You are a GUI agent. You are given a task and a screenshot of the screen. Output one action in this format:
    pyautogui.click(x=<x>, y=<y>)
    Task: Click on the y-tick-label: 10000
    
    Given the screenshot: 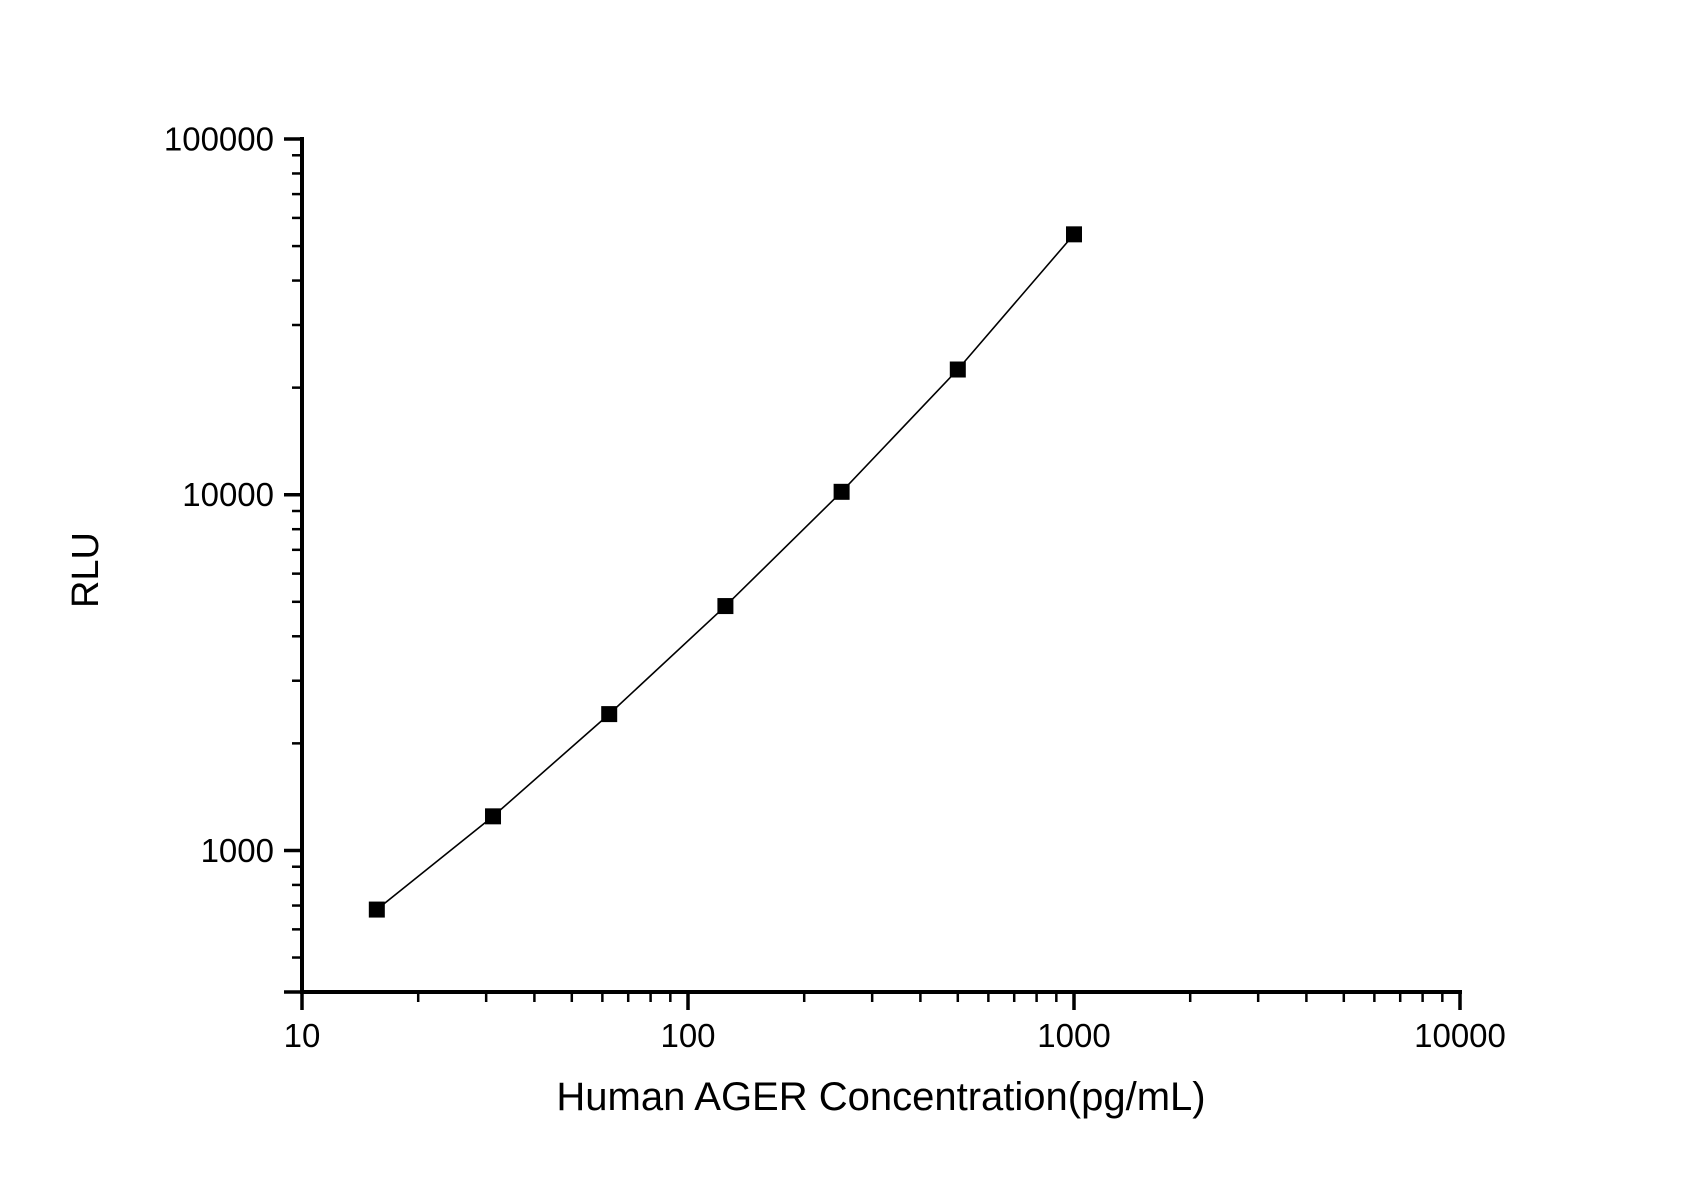 What is the action you would take?
    pyautogui.click(x=228, y=494)
    